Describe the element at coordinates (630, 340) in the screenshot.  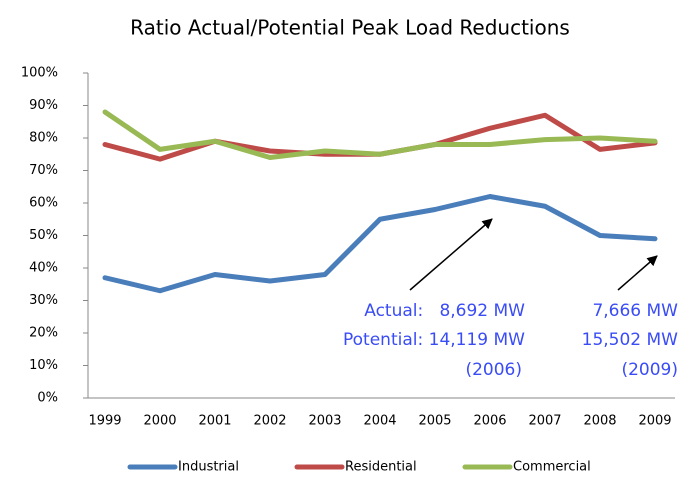
I see `annotation: 15,502 MW` at that location.